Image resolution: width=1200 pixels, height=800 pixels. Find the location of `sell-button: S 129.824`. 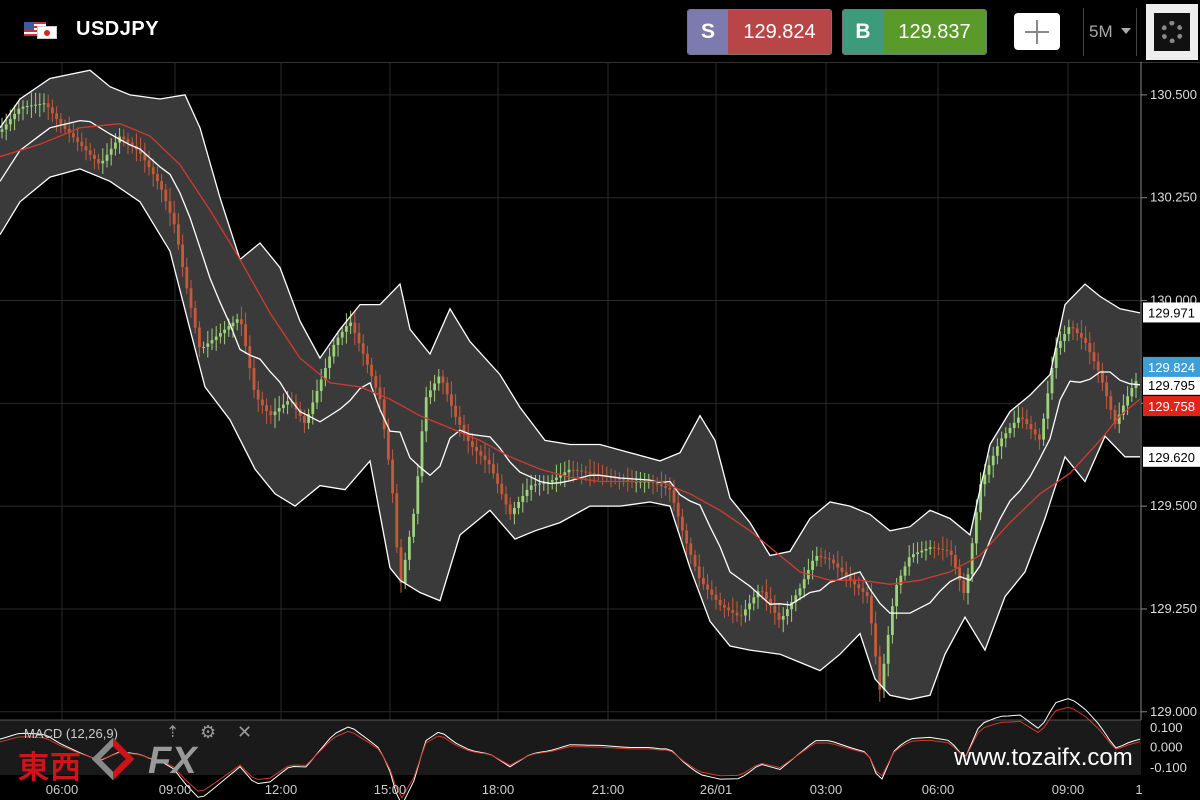

sell-button: S 129.824 is located at coordinates (759, 32).